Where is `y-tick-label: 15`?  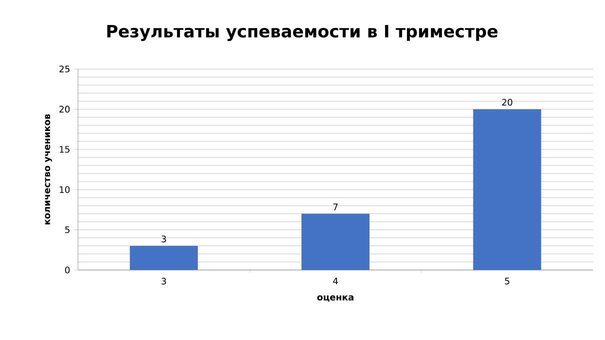 y-tick-label: 15 is located at coordinates (65, 149).